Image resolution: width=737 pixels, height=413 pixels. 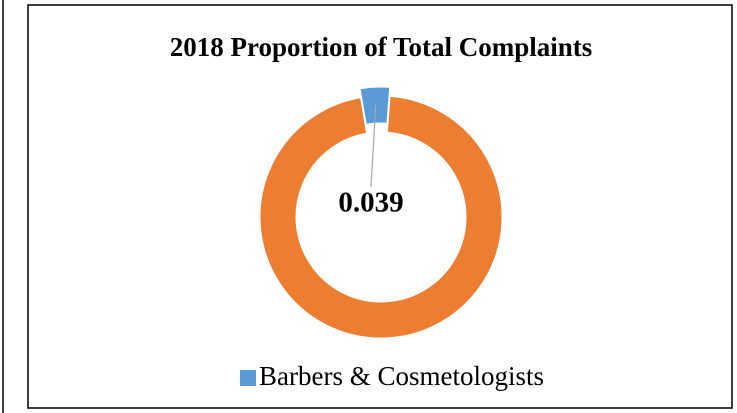 What do you see at coordinates (401, 376) in the screenshot?
I see `legend-label: Barbers & Cosmetologists` at bounding box center [401, 376].